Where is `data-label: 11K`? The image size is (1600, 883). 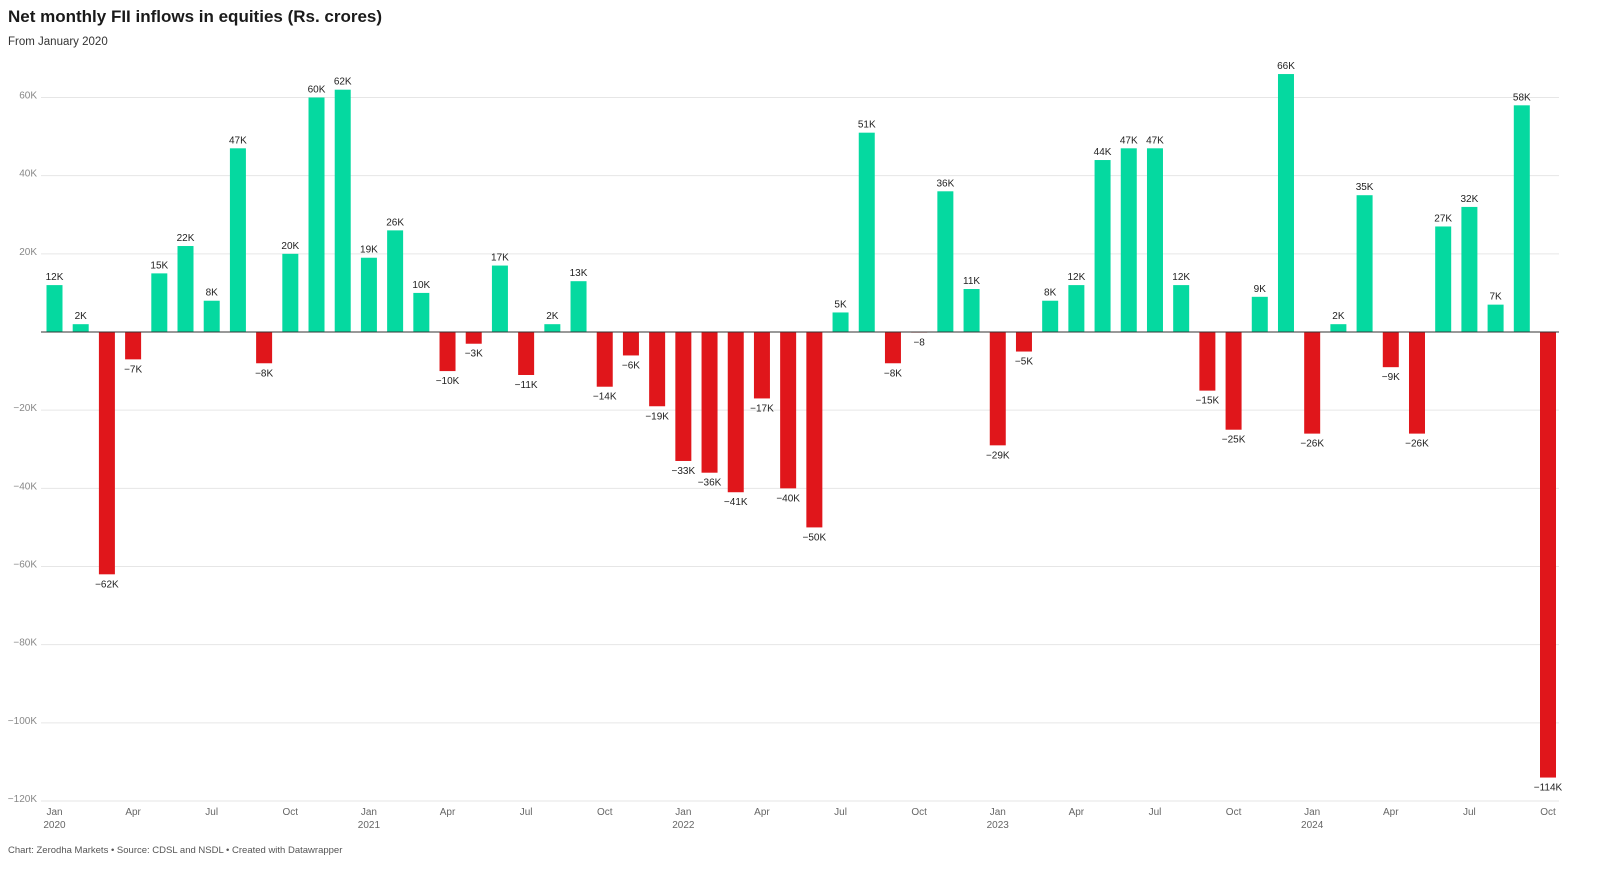
data-label: 11K is located at coordinates (971, 281).